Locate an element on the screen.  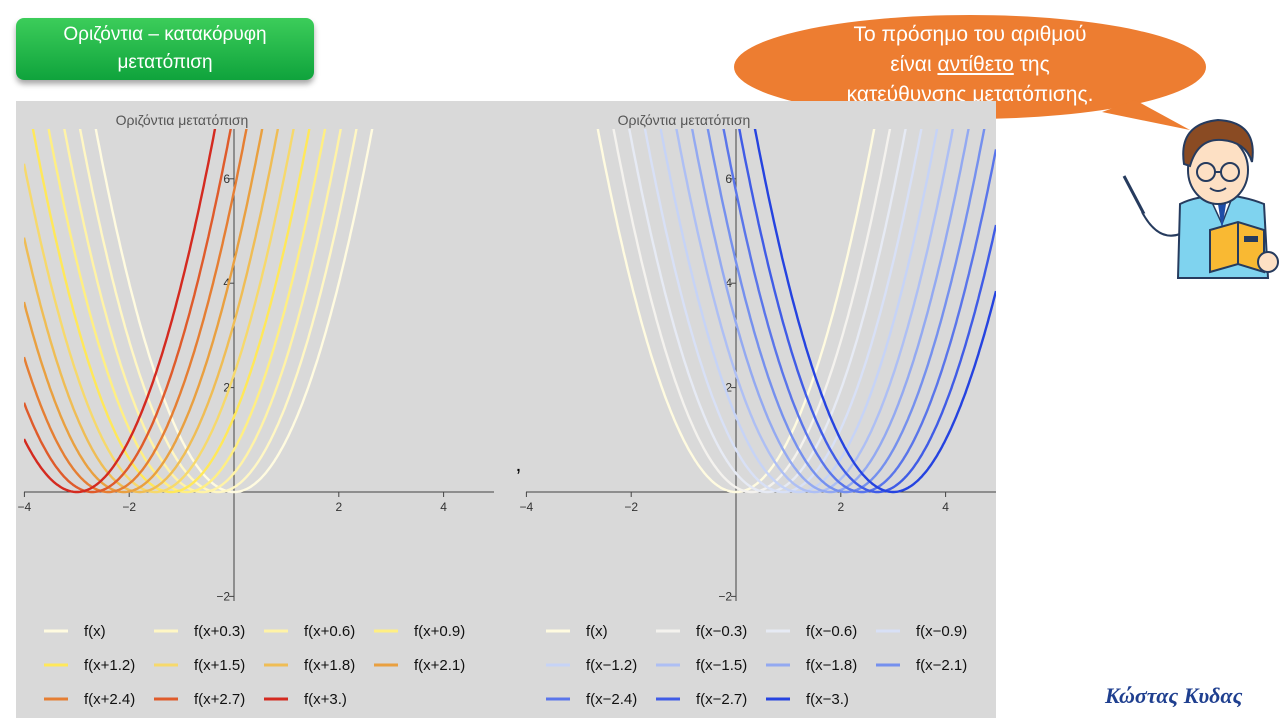
legend-label: f(x+2.1) is located at coordinates (439, 665).